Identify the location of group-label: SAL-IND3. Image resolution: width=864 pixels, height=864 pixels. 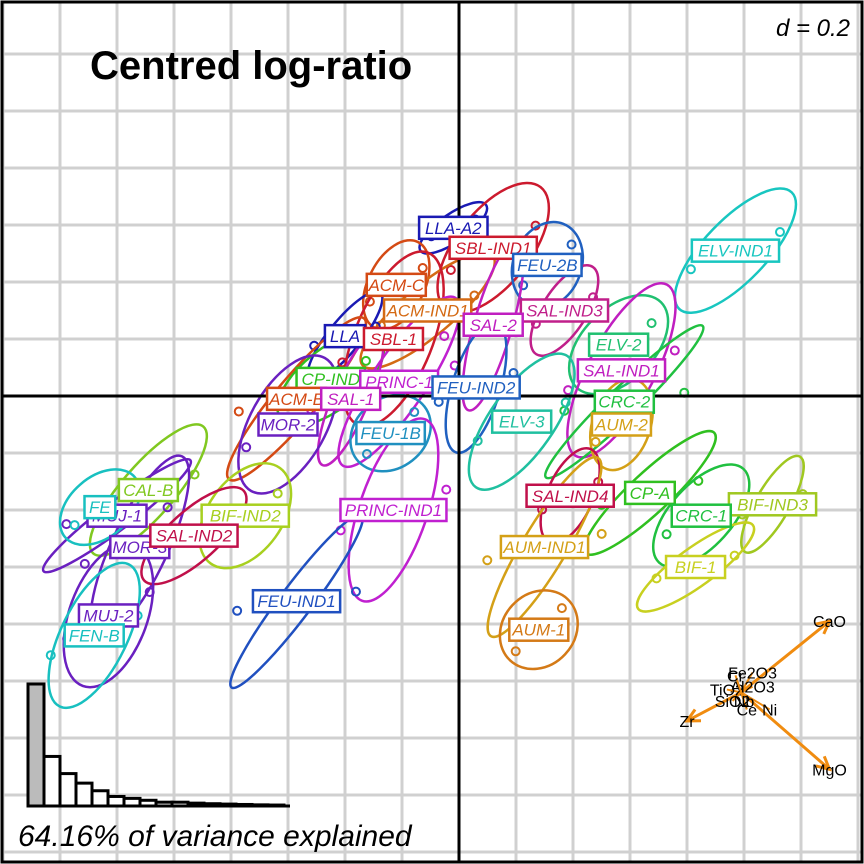
(564, 310).